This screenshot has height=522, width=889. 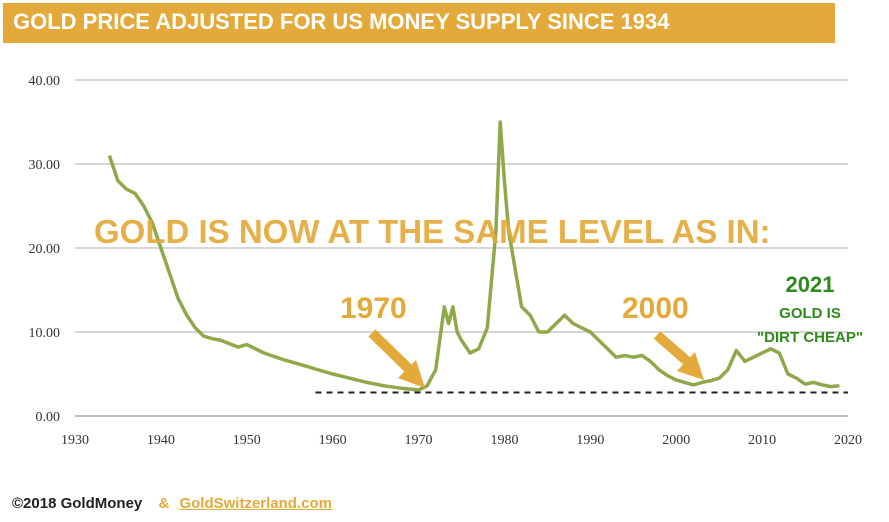 I want to click on y-tick-label: 40.00, so click(x=45, y=81).